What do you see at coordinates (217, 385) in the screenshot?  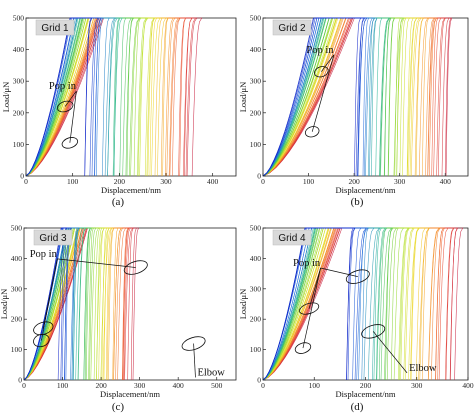 I see `x-tick-label: 500` at bounding box center [217, 385].